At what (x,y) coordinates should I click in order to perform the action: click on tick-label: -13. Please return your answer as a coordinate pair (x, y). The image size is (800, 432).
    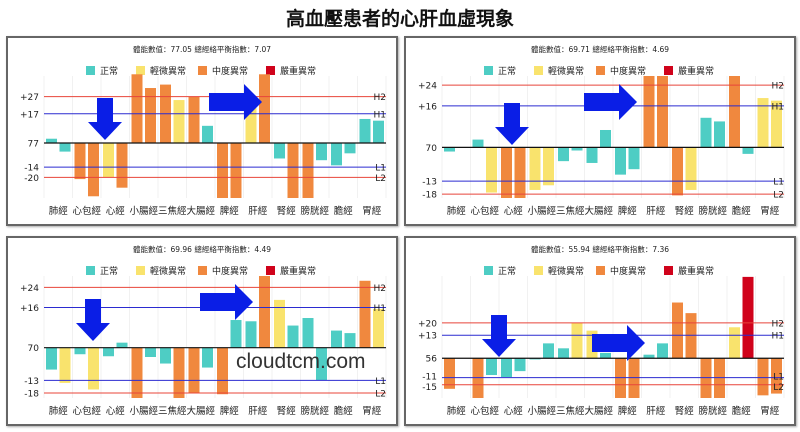
    Looking at the image, I should click on (31, 382).